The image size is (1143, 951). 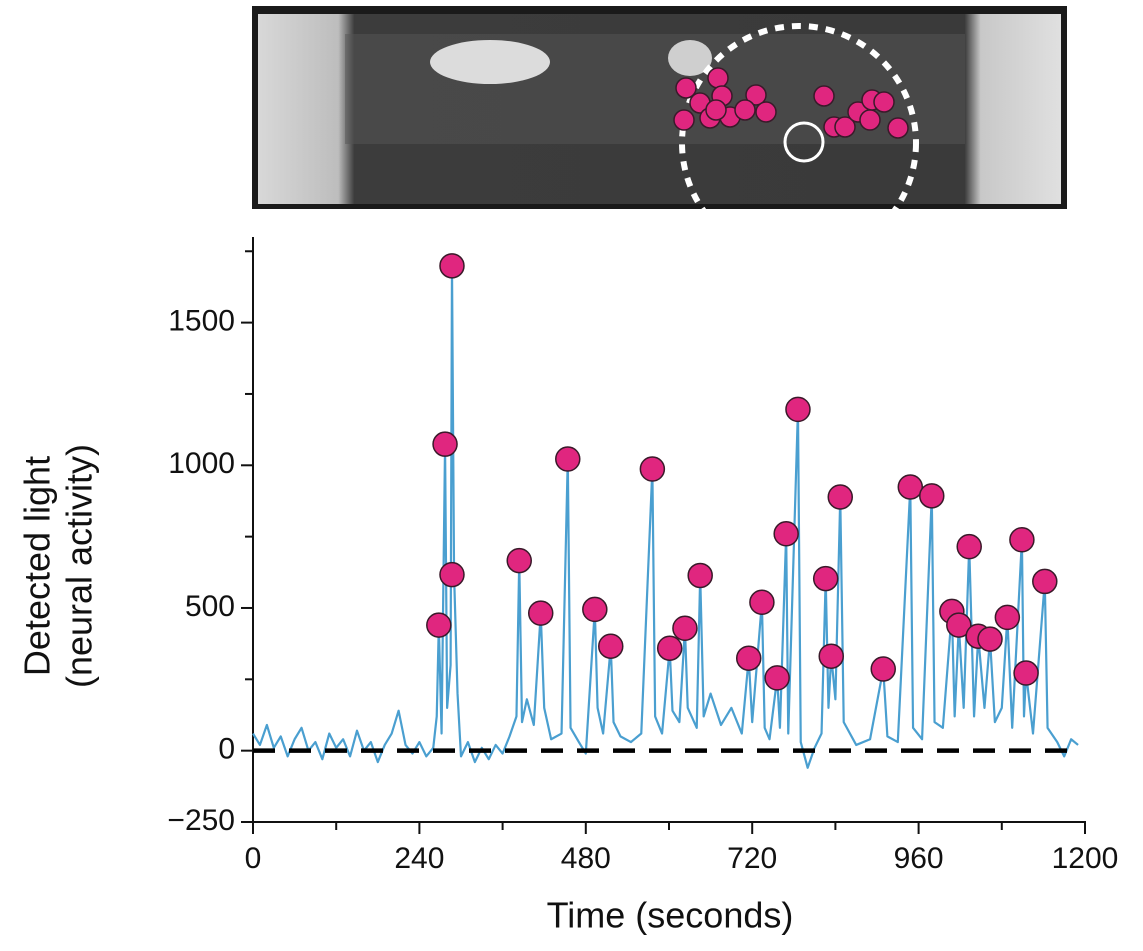 I want to click on y-axis-label: (neural activity), so click(x=79, y=566).